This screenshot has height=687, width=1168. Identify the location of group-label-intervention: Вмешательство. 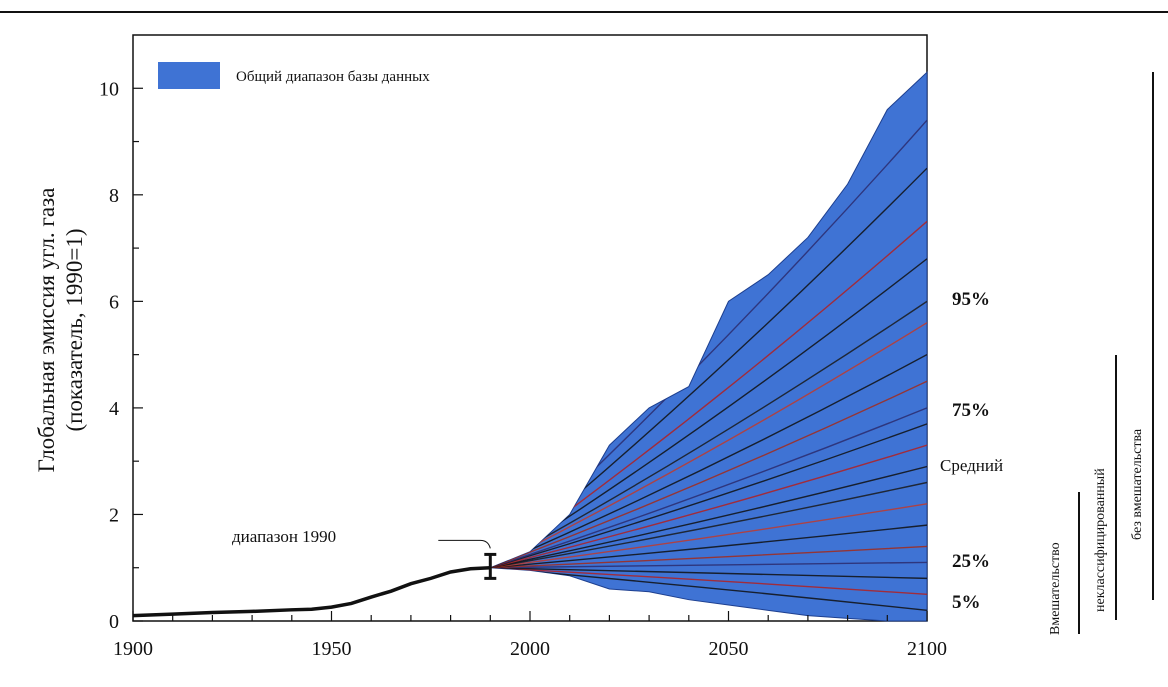
(1055, 588).